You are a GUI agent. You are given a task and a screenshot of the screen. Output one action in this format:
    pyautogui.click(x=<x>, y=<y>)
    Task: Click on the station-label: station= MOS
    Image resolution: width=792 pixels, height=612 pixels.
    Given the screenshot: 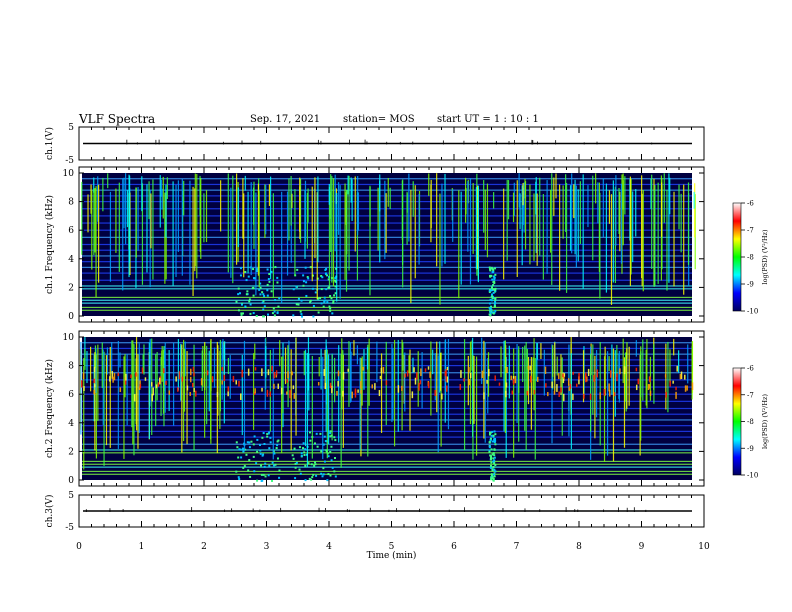 What is the action you would take?
    pyautogui.click(x=379, y=119)
    